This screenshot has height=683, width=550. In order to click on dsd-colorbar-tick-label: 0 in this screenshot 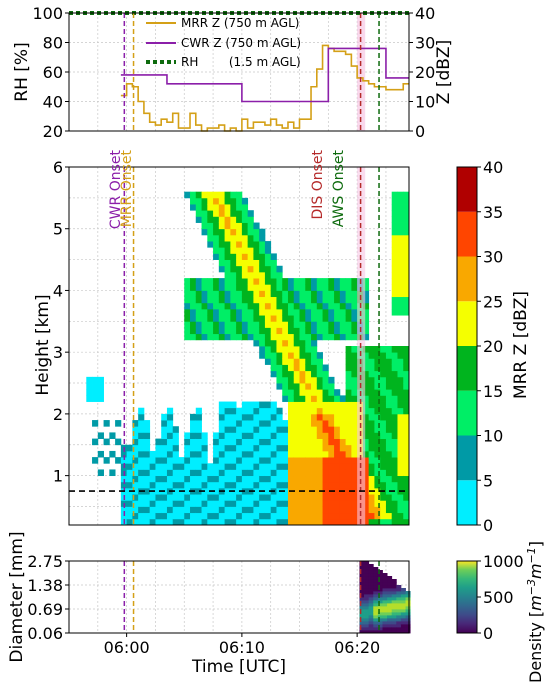, I will do `click(488, 633)`.